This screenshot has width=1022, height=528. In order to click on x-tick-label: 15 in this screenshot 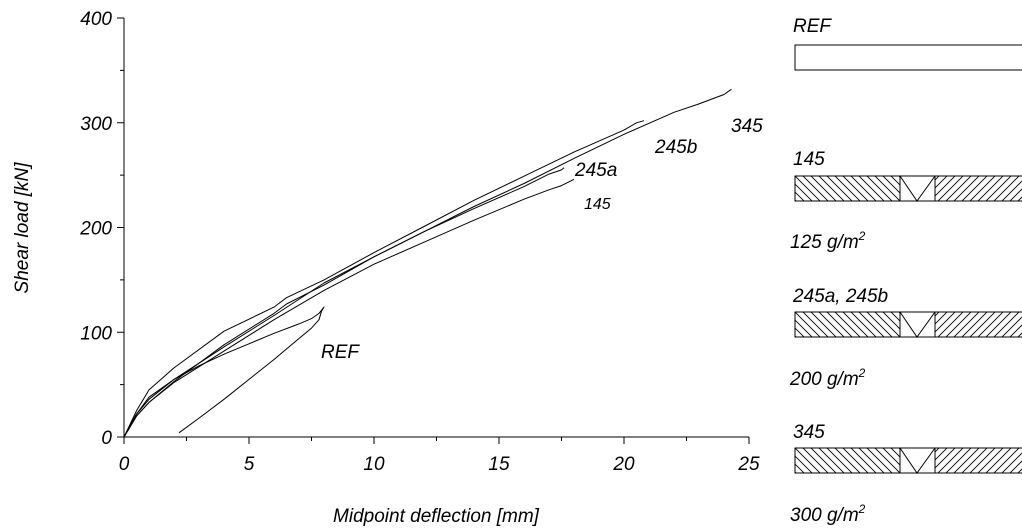, I will do `click(499, 464)`.